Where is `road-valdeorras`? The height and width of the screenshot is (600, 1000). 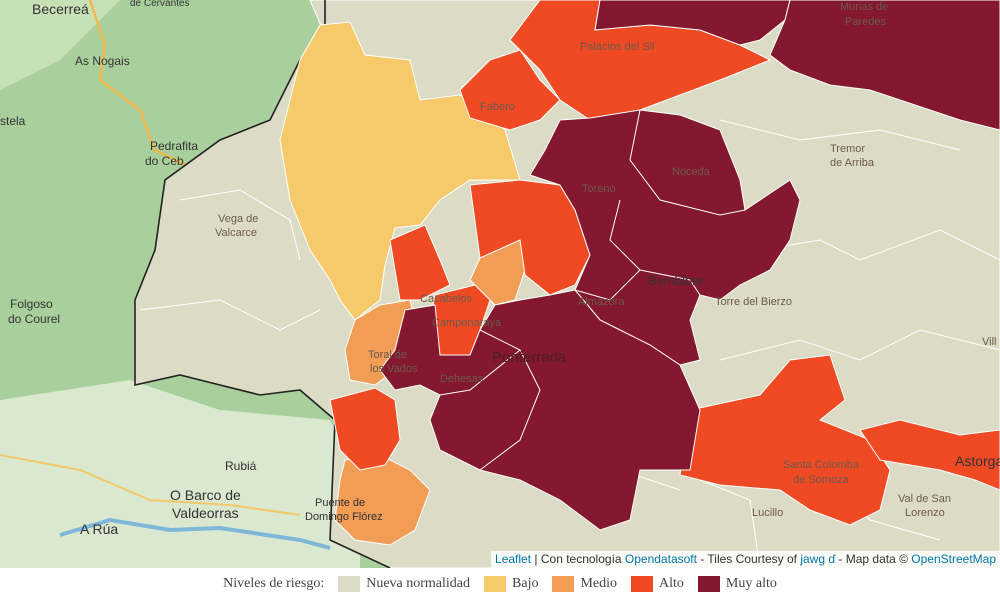
road-valdeorras is located at coordinates (150, 485).